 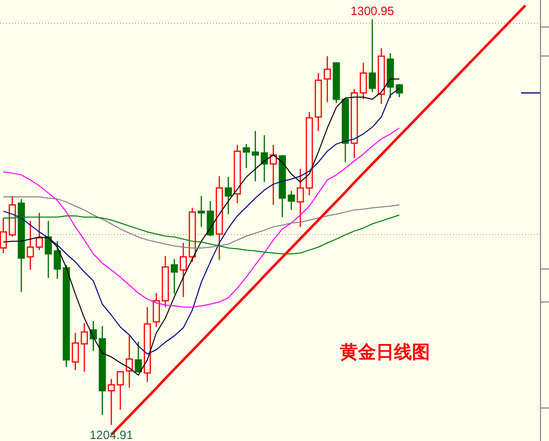 I want to click on annotation: 1300.95, so click(x=372, y=11).